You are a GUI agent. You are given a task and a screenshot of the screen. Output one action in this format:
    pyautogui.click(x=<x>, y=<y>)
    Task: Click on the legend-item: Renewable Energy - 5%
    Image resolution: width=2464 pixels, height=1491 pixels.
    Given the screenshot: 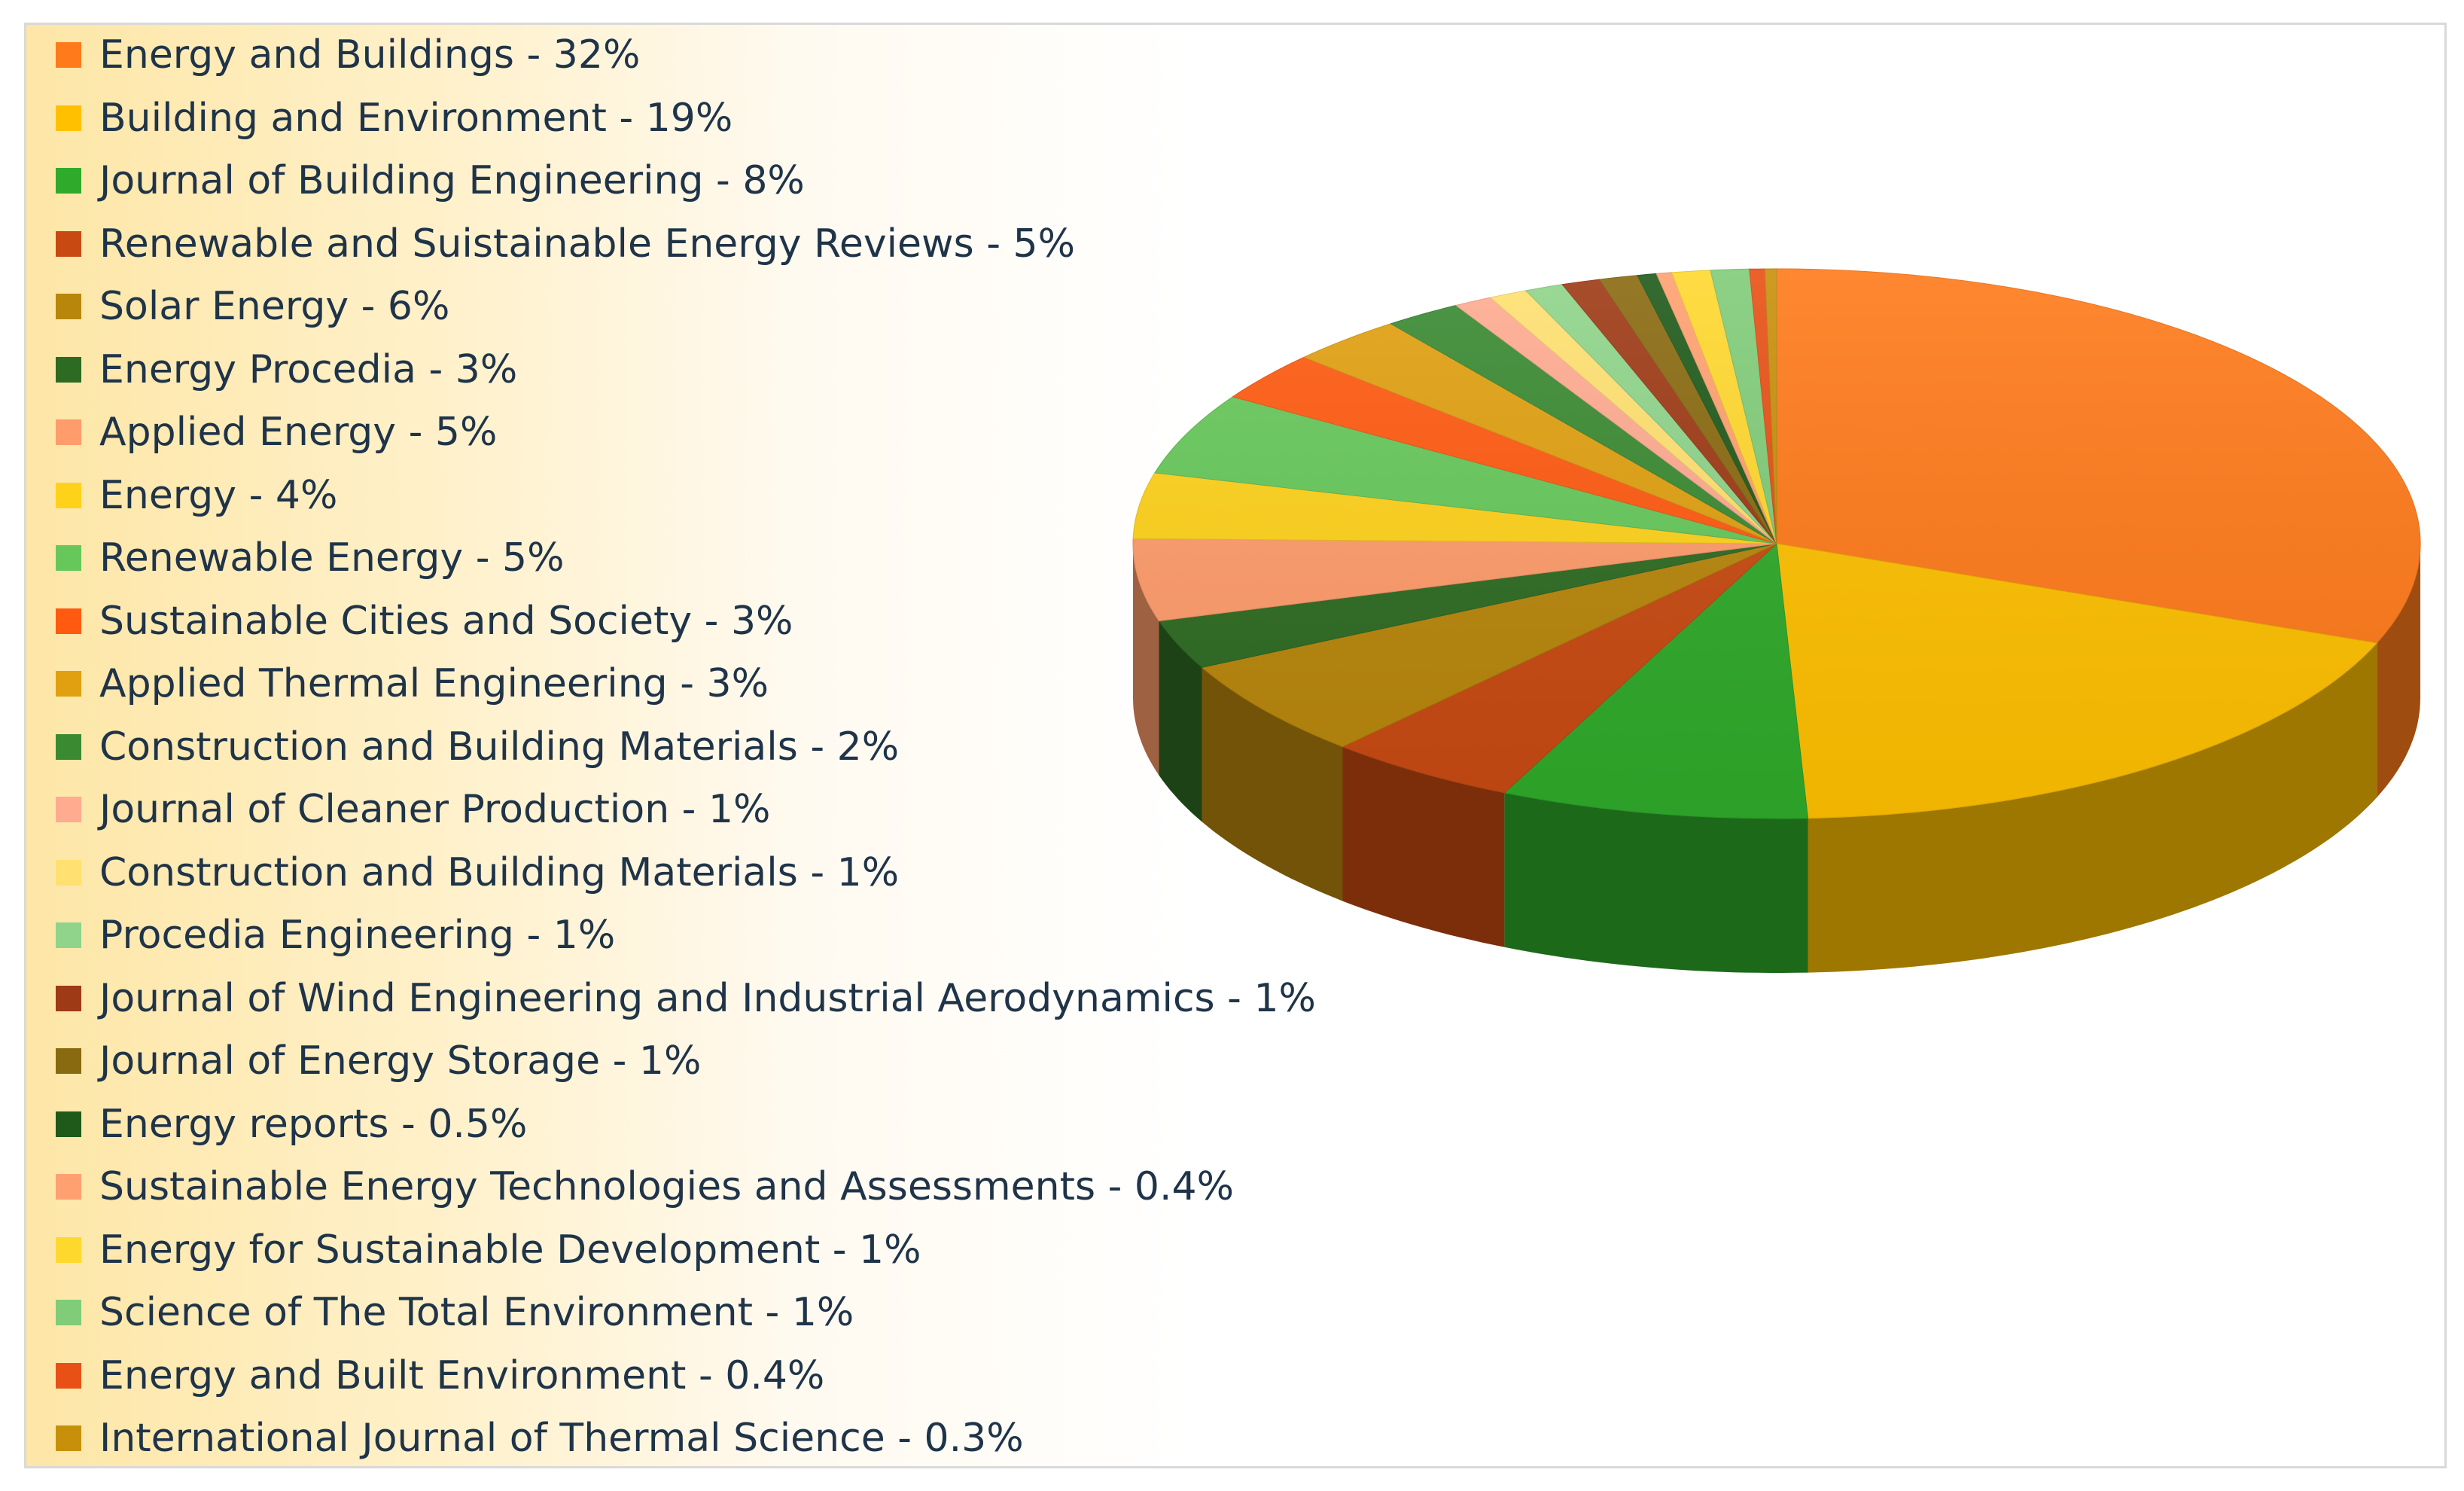 What is the action you would take?
    pyautogui.click(x=310, y=558)
    